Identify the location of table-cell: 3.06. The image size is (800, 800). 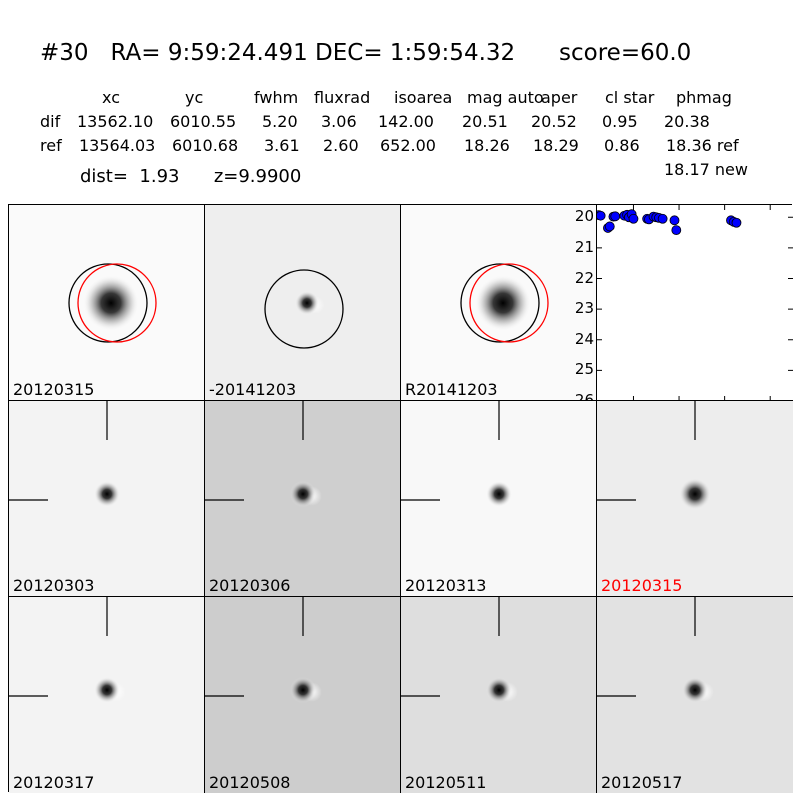
(339, 121).